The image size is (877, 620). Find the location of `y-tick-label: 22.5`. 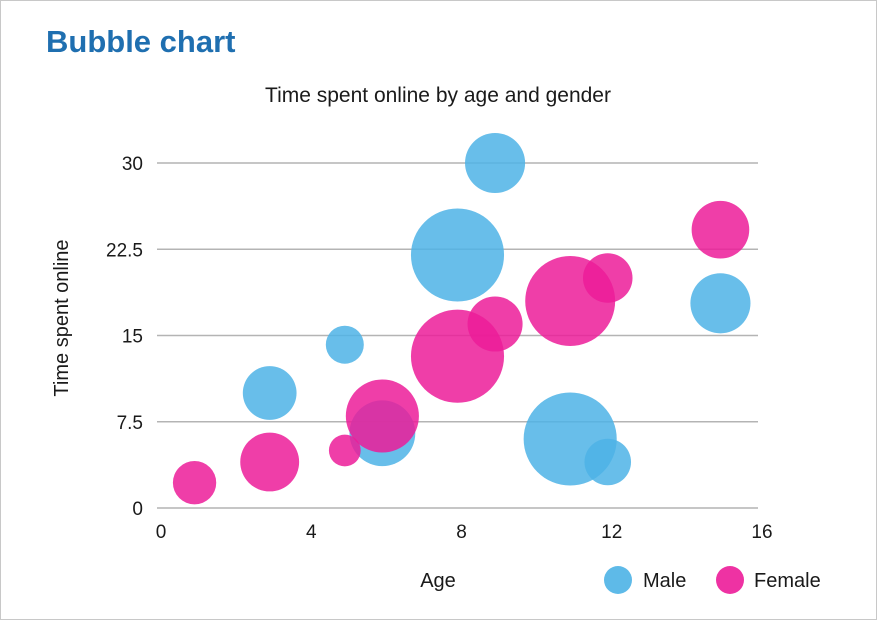

y-tick-label: 22.5 is located at coordinates (124, 250).